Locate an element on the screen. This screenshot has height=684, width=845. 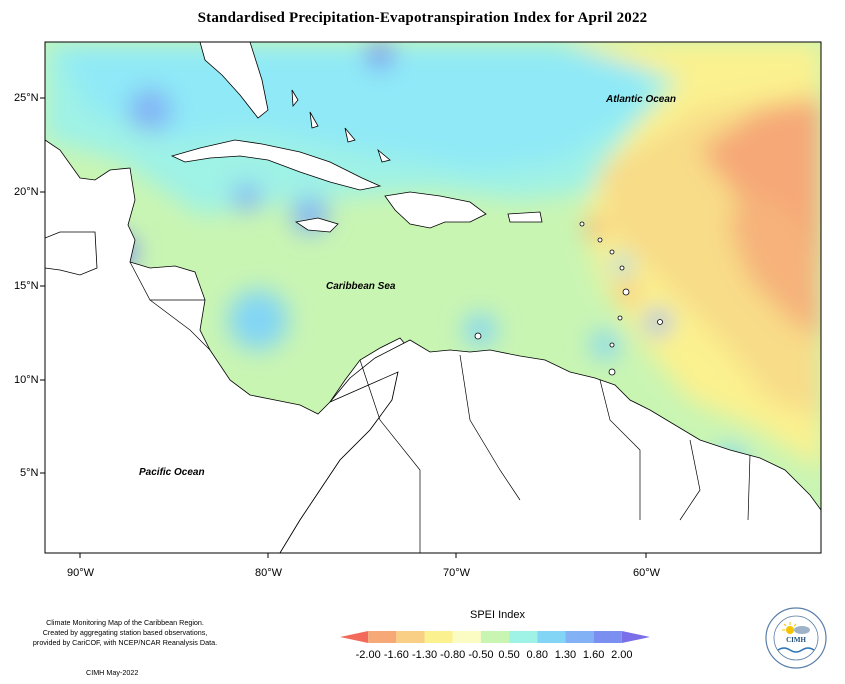
lon-label-60: 60°W is located at coordinates (647, 573).